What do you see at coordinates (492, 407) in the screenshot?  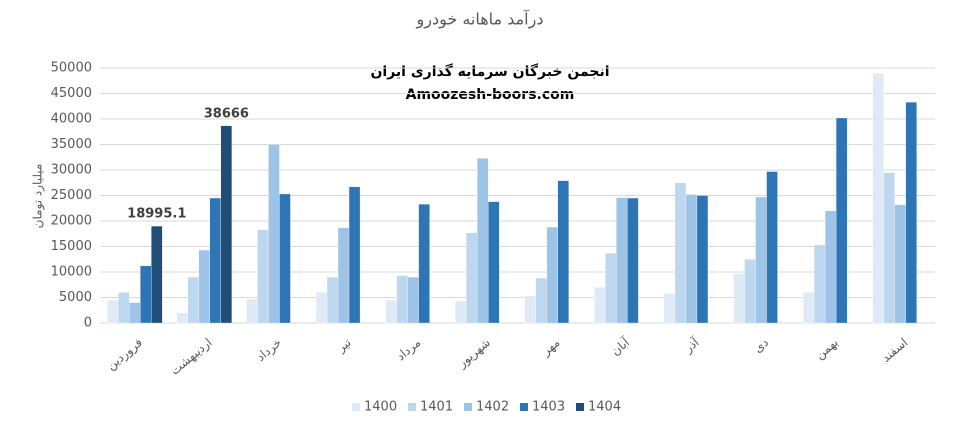 I see `legend-label: 1402` at bounding box center [492, 407].